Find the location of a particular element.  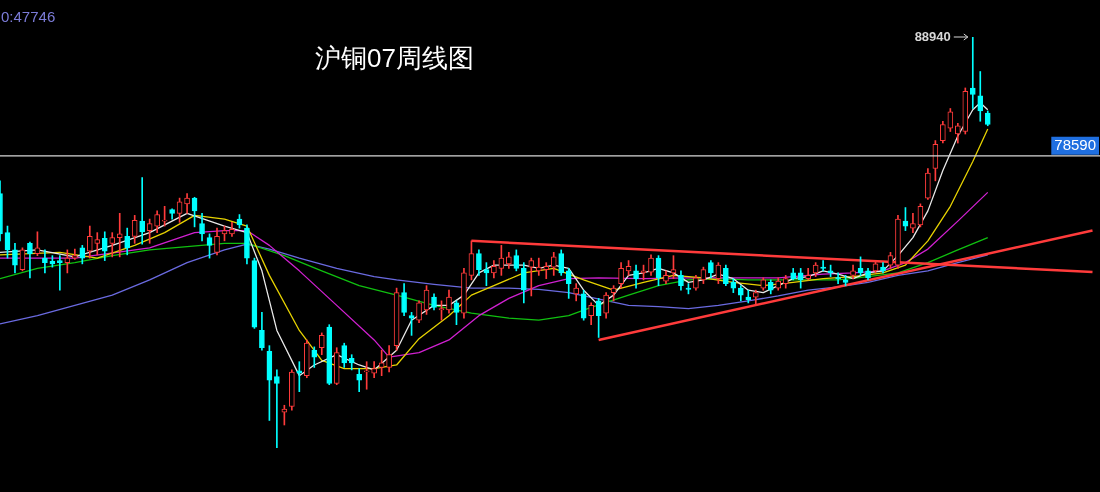

text: 0:47746 is located at coordinates (28, 16).